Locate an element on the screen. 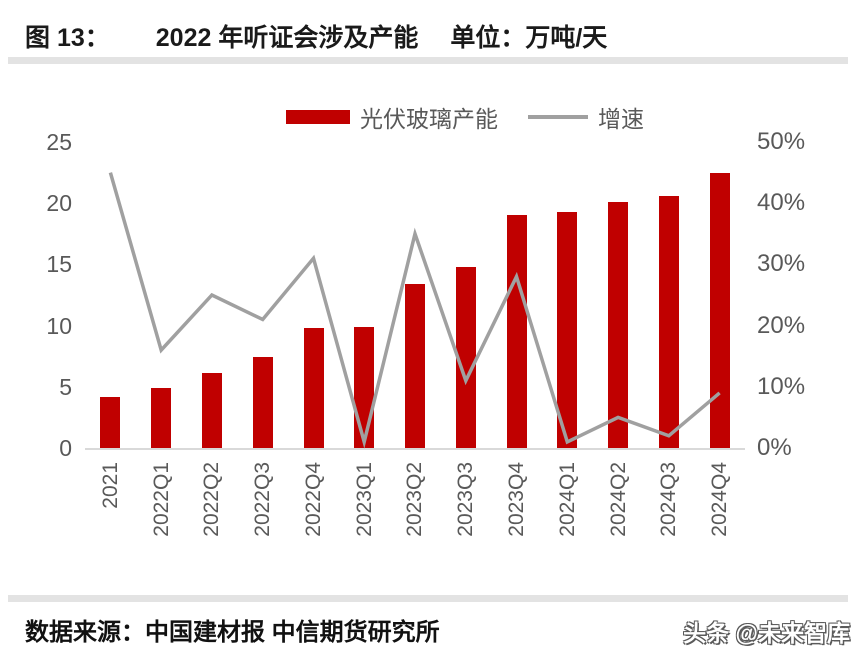 The height and width of the screenshot is (657, 858). legend-item-growth: 增速 is located at coordinates (586, 117).